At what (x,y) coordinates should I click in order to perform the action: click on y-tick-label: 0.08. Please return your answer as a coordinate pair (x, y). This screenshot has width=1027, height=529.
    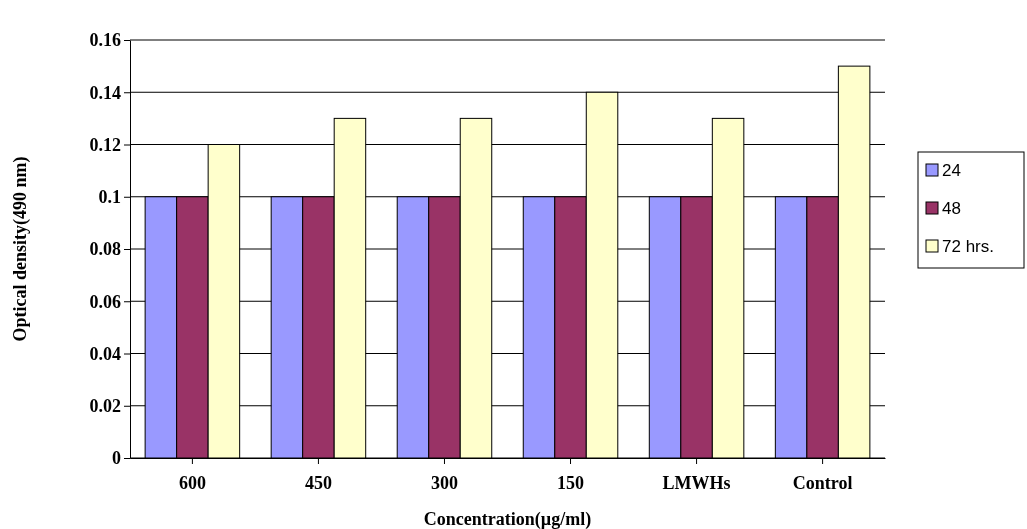
    Looking at the image, I should click on (105, 249).